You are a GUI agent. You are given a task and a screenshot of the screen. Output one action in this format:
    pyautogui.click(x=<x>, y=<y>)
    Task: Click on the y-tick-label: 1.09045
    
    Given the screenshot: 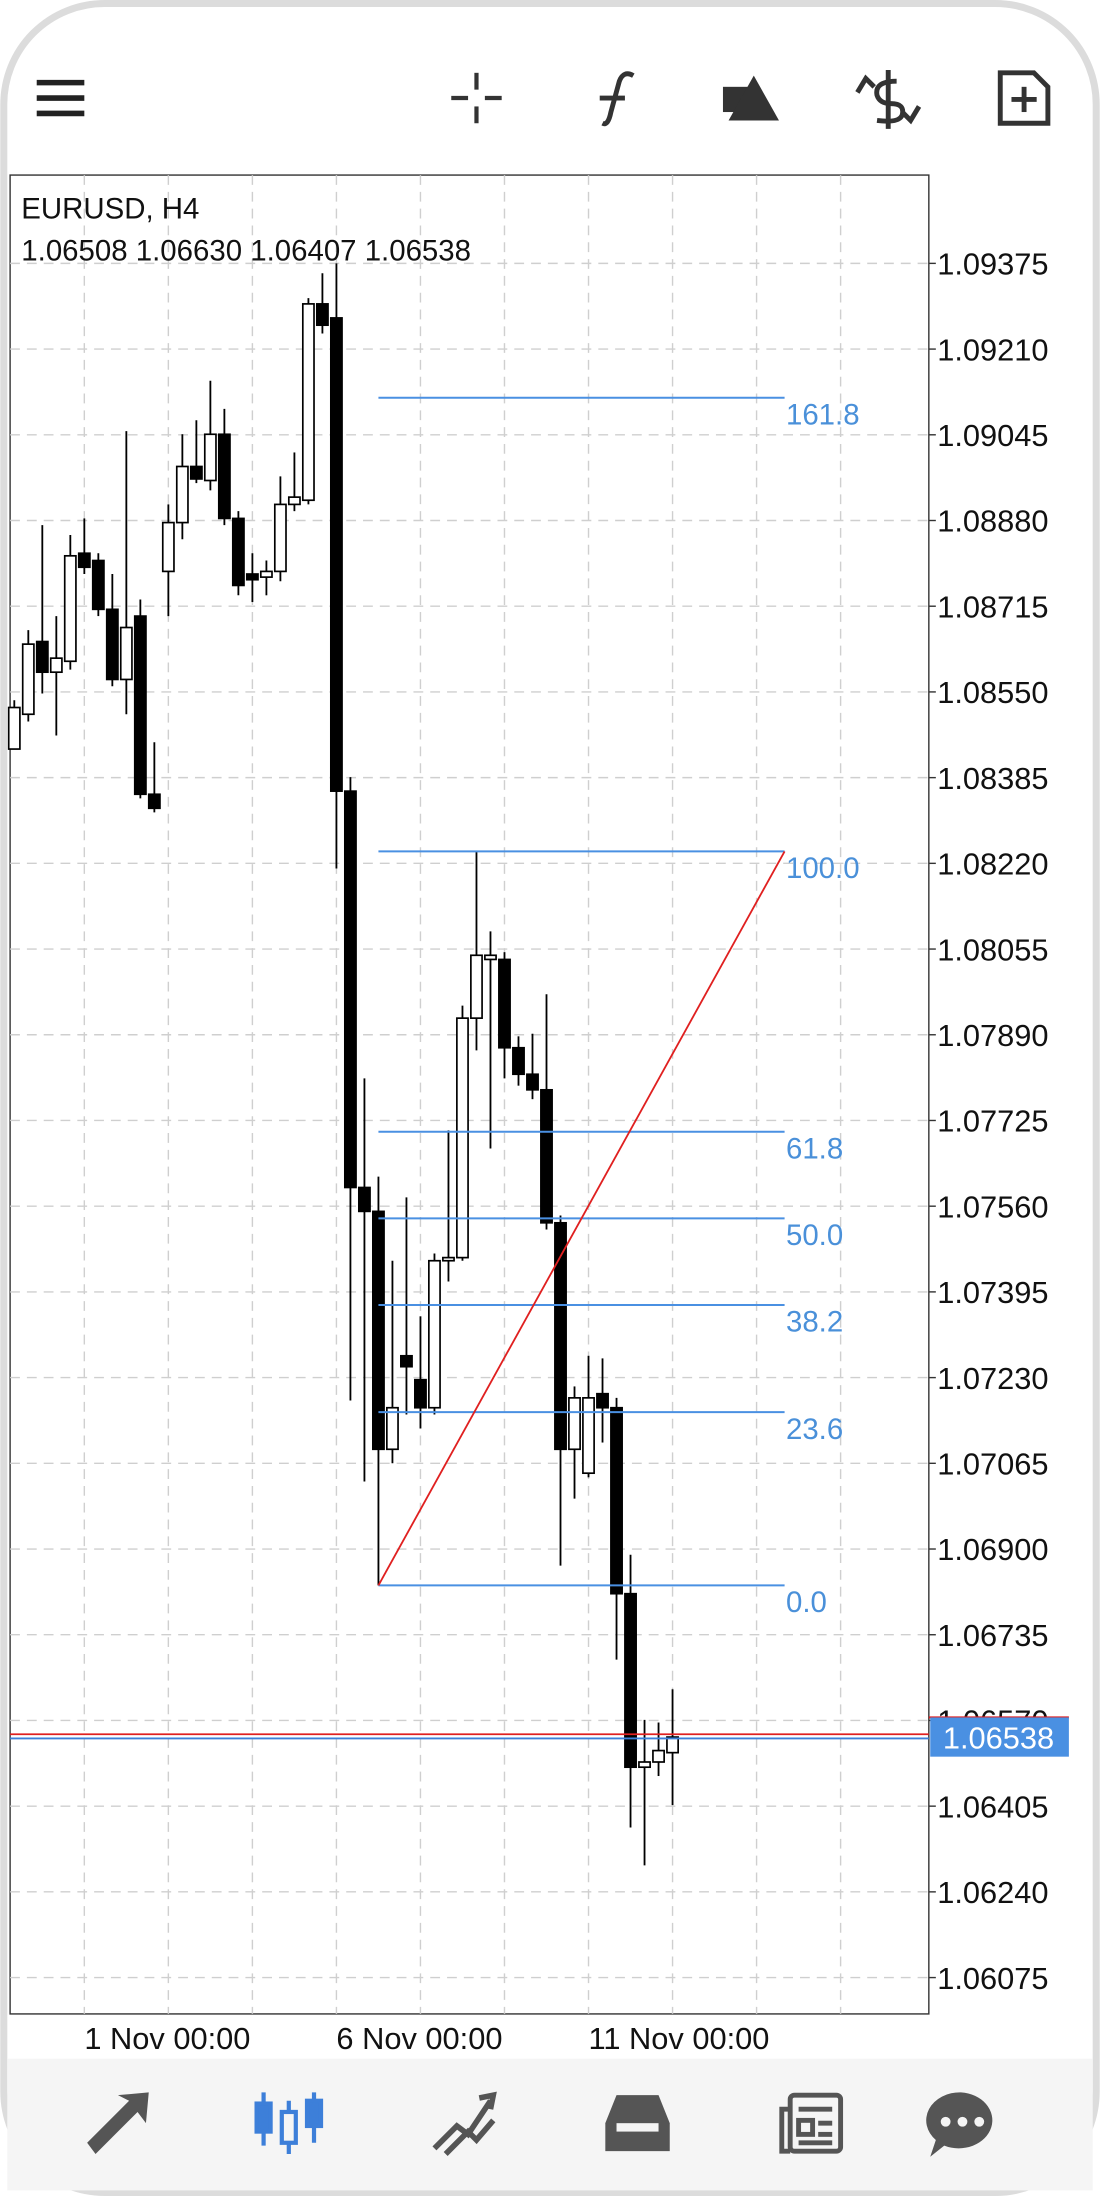 What is the action you would take?
    pyautogui.click(x=992, y=435)
    